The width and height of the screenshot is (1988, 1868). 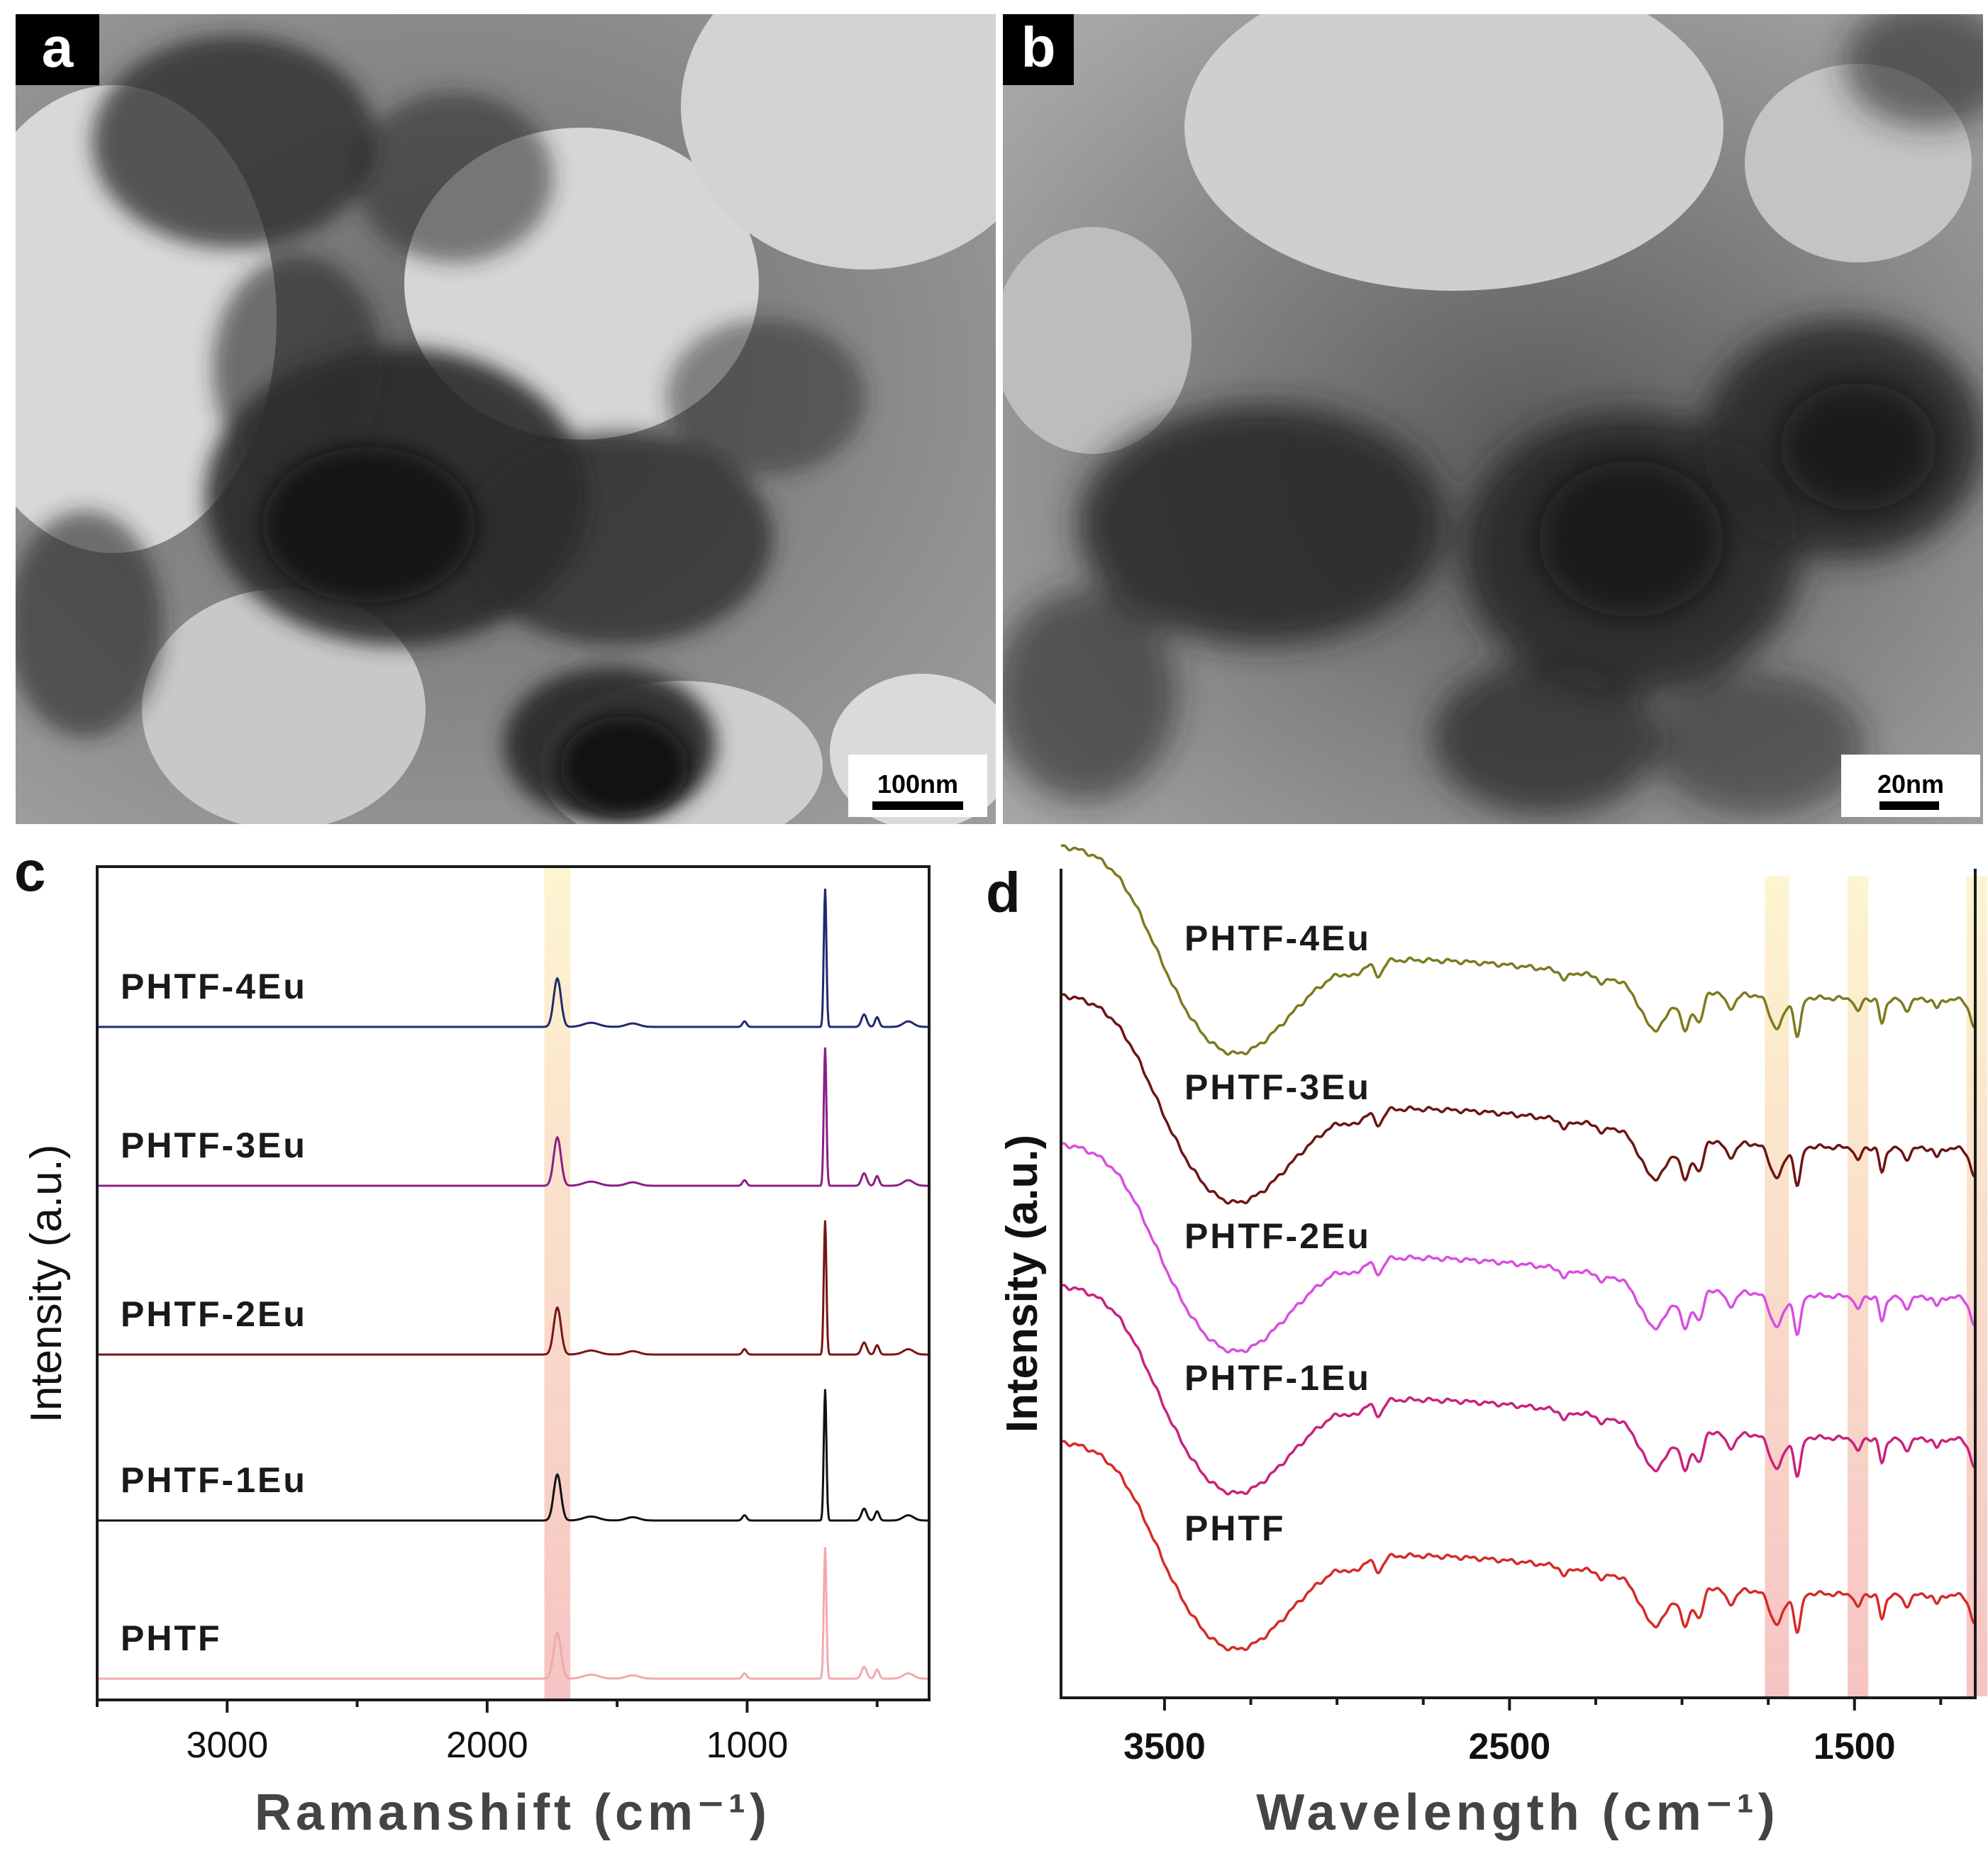 I want to click on panel-a-label: a, so click(x=58, y=47).